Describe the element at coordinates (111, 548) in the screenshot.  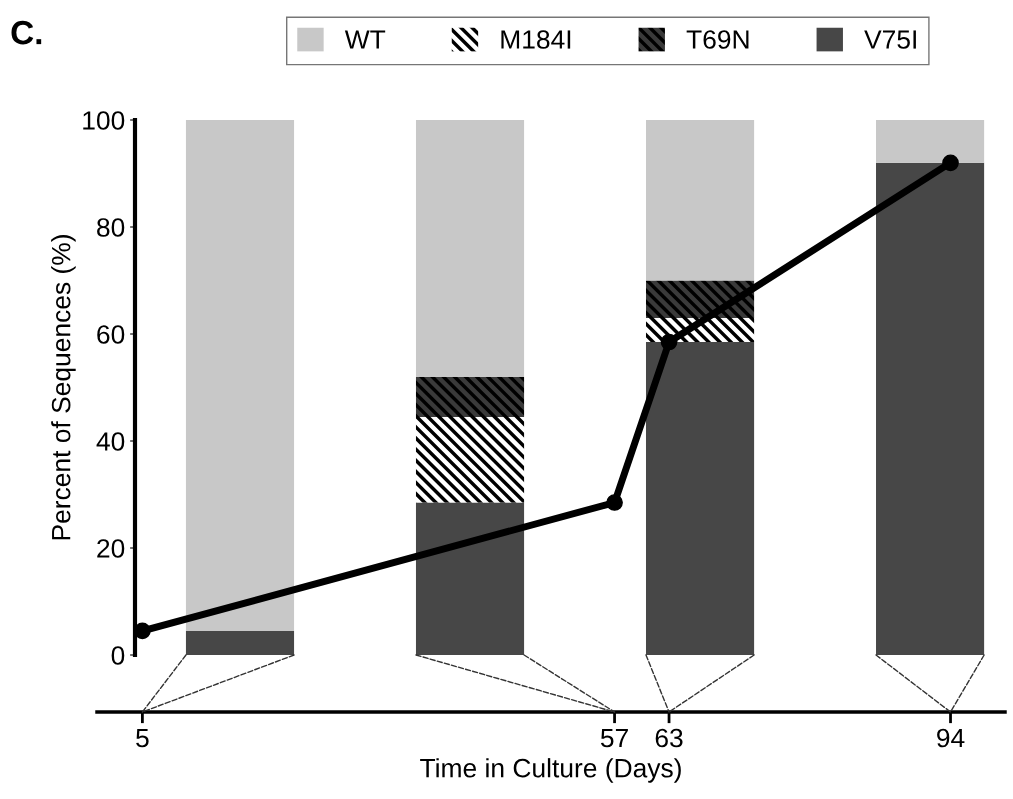
I see `y-tick-label: 20` at that location.